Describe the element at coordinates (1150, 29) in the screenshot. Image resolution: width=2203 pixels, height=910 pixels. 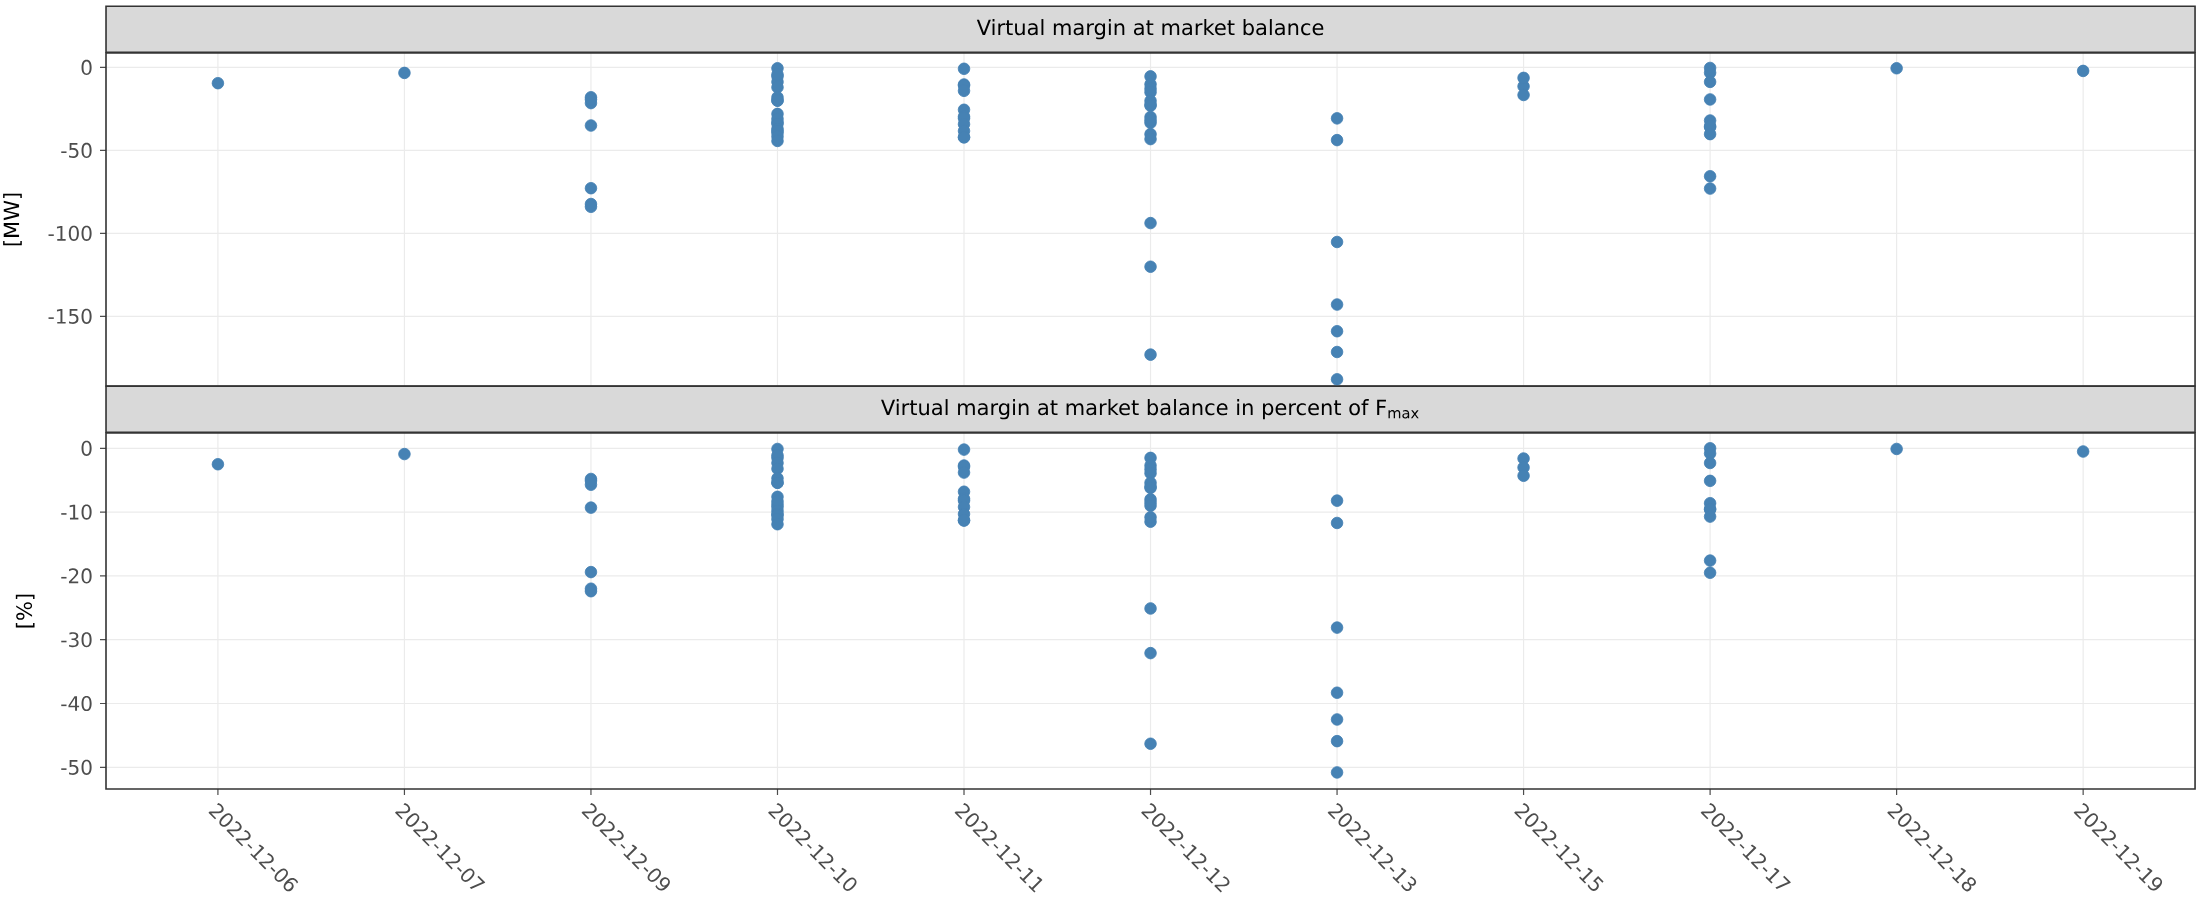
I see `chart-title: Virtual margin at market balance` at that location.